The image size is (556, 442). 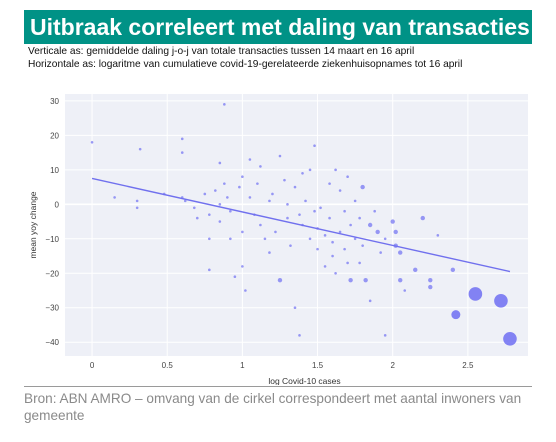 What do you see at coordinates (52, 239) in the screenshot?
I see `y-tick-label: −10` at bounding box center [52, 239].